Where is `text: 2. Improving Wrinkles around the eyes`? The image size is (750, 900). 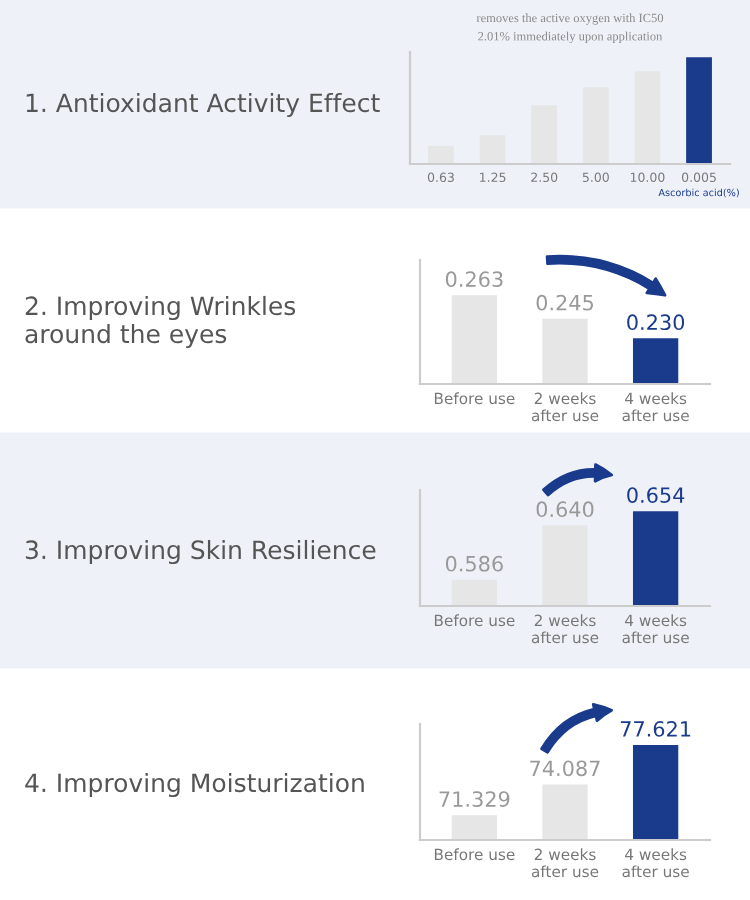
text: 2. Improving Wrinkles around the eyes is located at coordinates (160, 322).